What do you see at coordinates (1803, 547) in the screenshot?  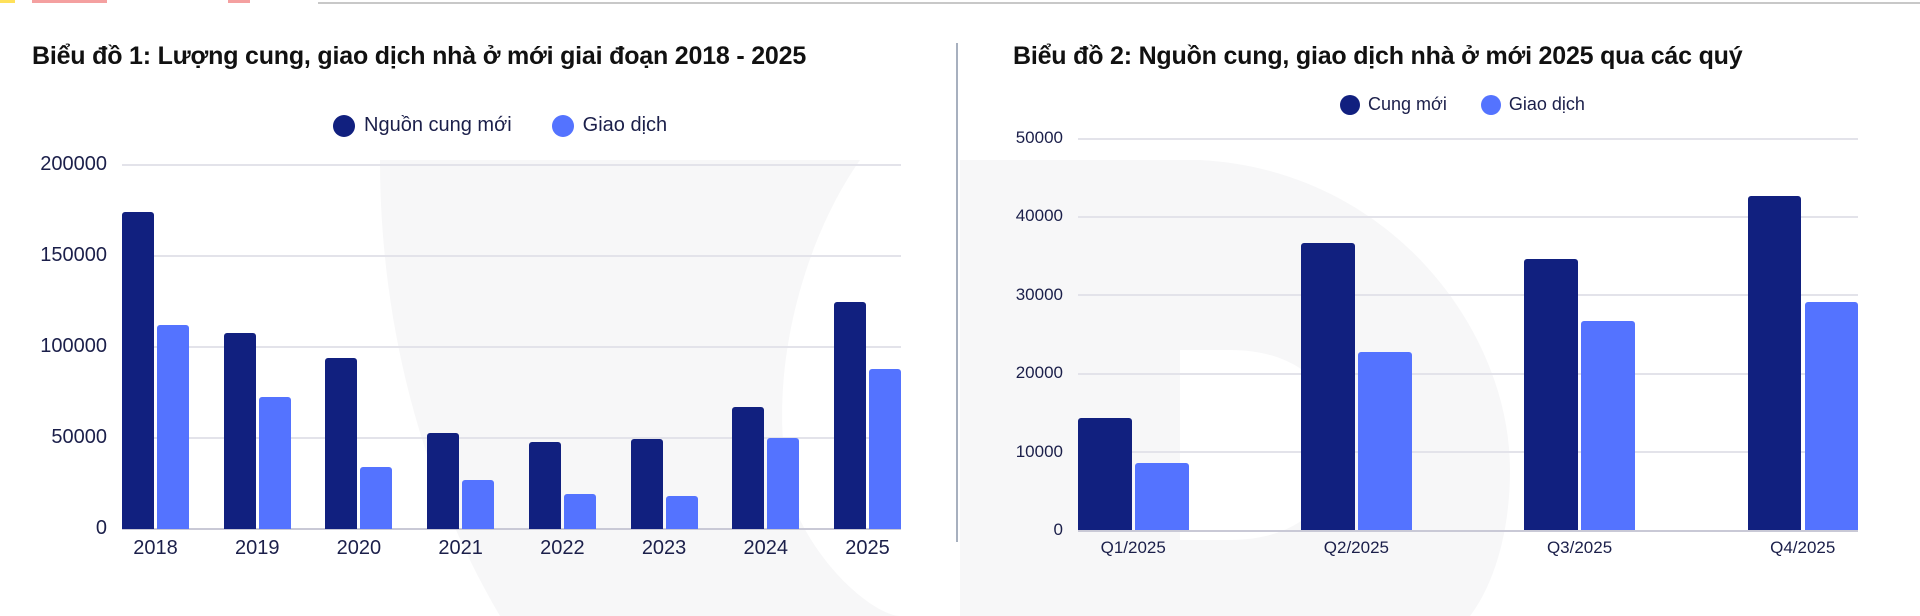 I see `x-tick-label: Q4/2025` at bounding box center [1803, 547].